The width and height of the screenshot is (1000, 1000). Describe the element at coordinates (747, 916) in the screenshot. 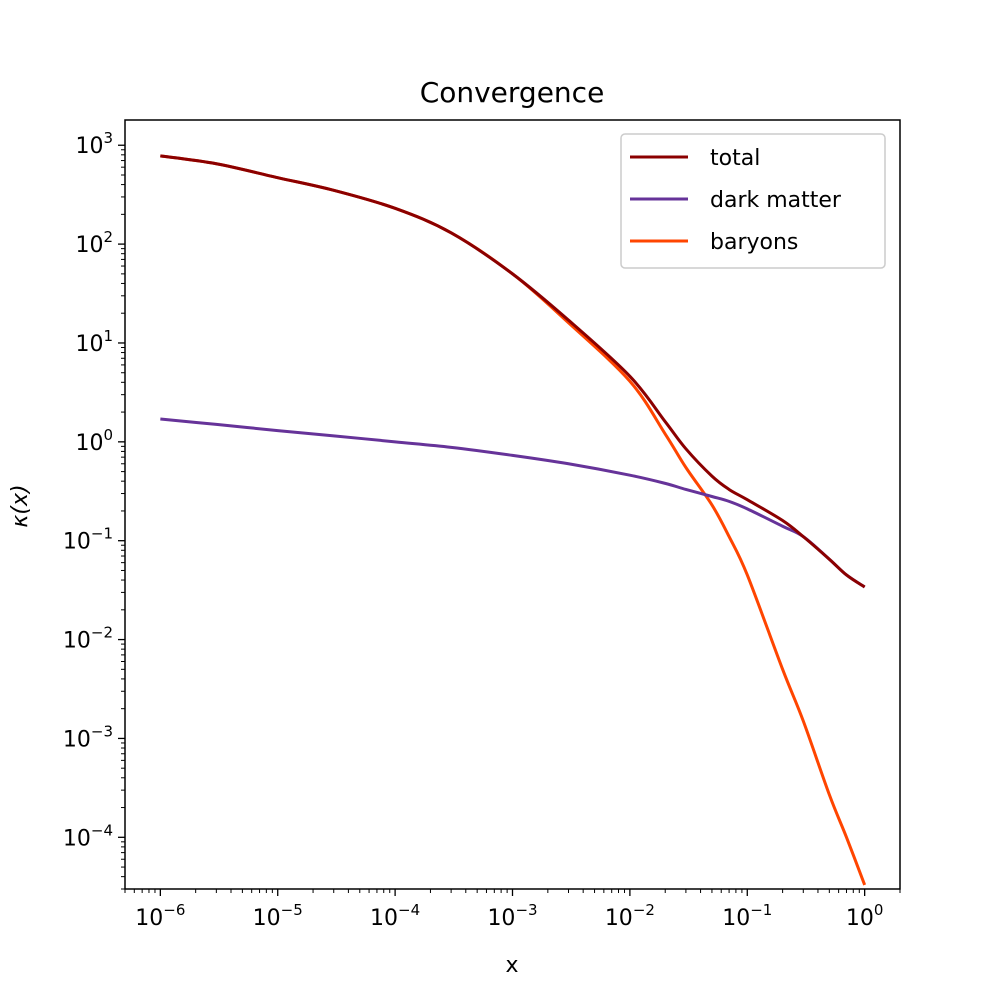

I see `x-tick-label: 10⁻¹` at that location.